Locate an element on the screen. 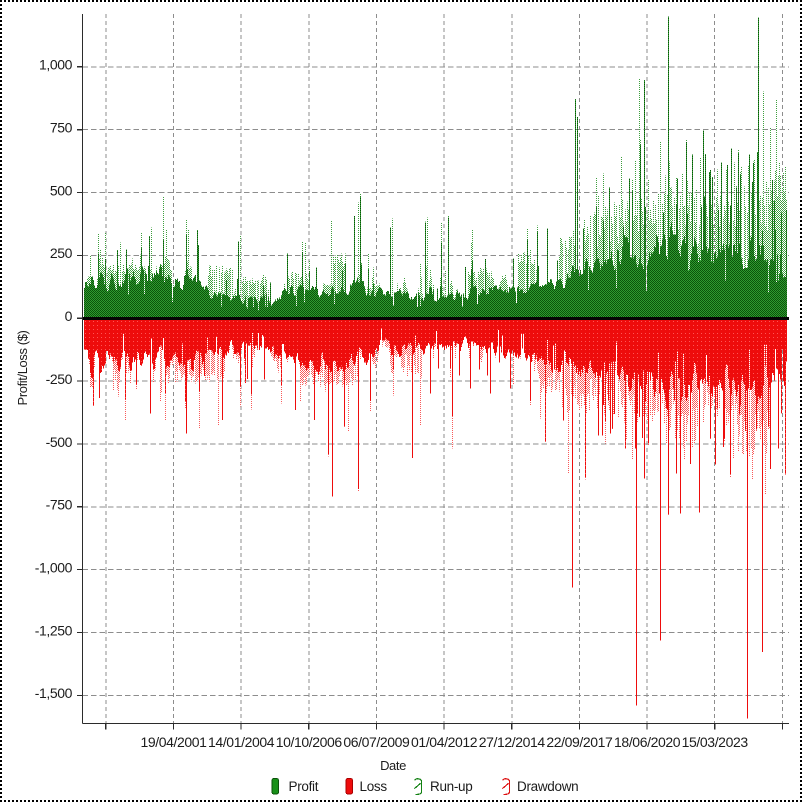  svg-text: Drawdown is located at coordinates (547, 786).